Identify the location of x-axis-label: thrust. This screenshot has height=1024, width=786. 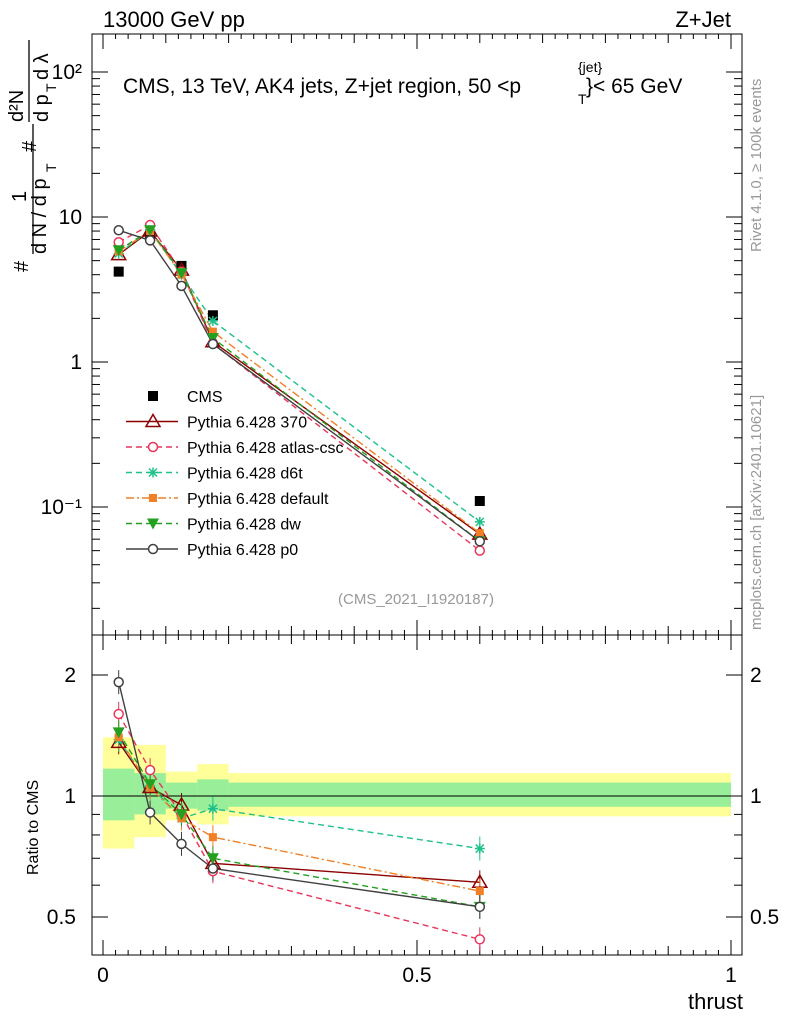
(715, 1001).